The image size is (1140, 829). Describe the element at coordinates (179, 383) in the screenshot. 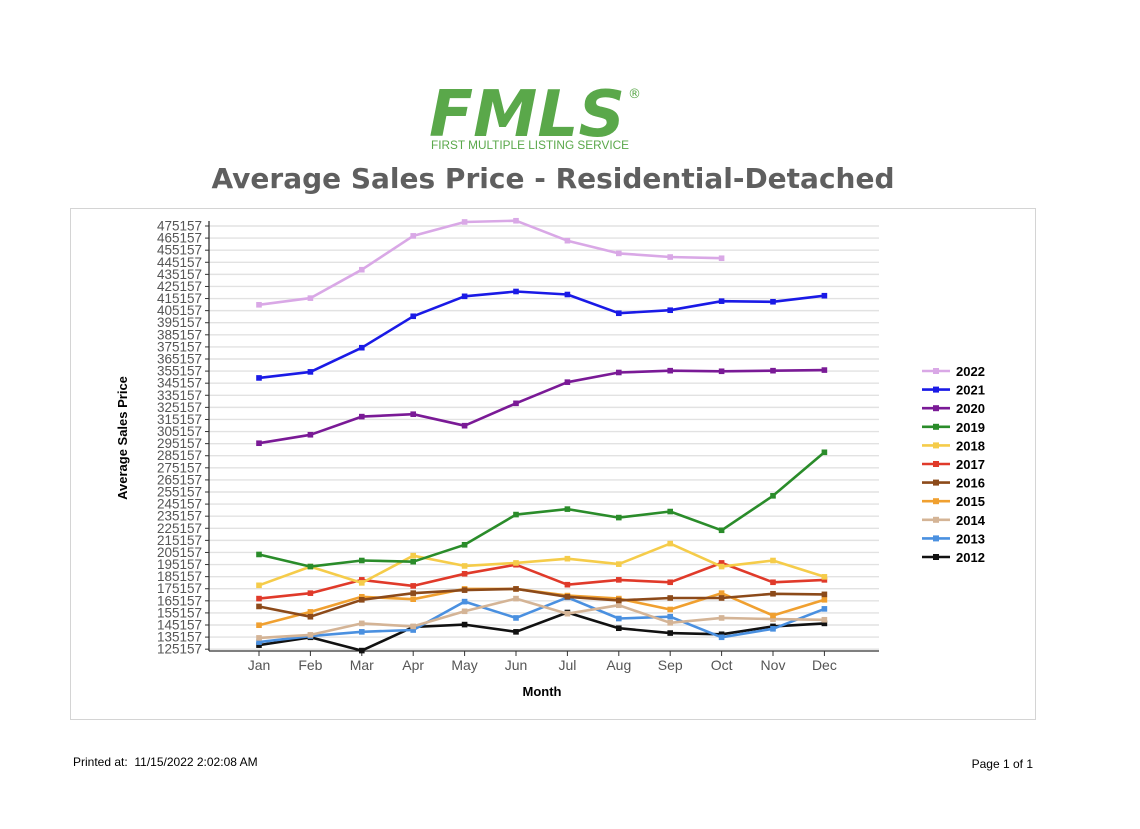

I see `y-tick-label: 345157` at that location.